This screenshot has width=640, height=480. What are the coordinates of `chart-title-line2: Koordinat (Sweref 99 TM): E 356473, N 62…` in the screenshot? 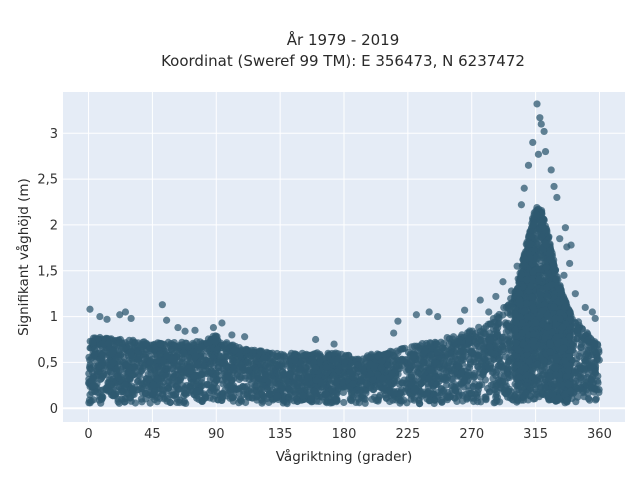 It's located at (343, 61).